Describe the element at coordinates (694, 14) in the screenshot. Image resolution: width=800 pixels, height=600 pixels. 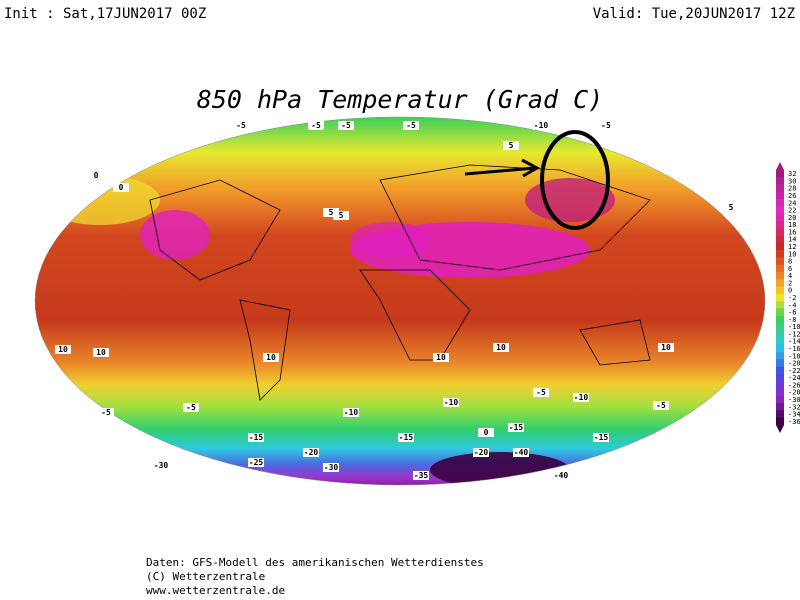
I see `valid-time: Valid: Tue,20JUN2017 12Z` at that location.